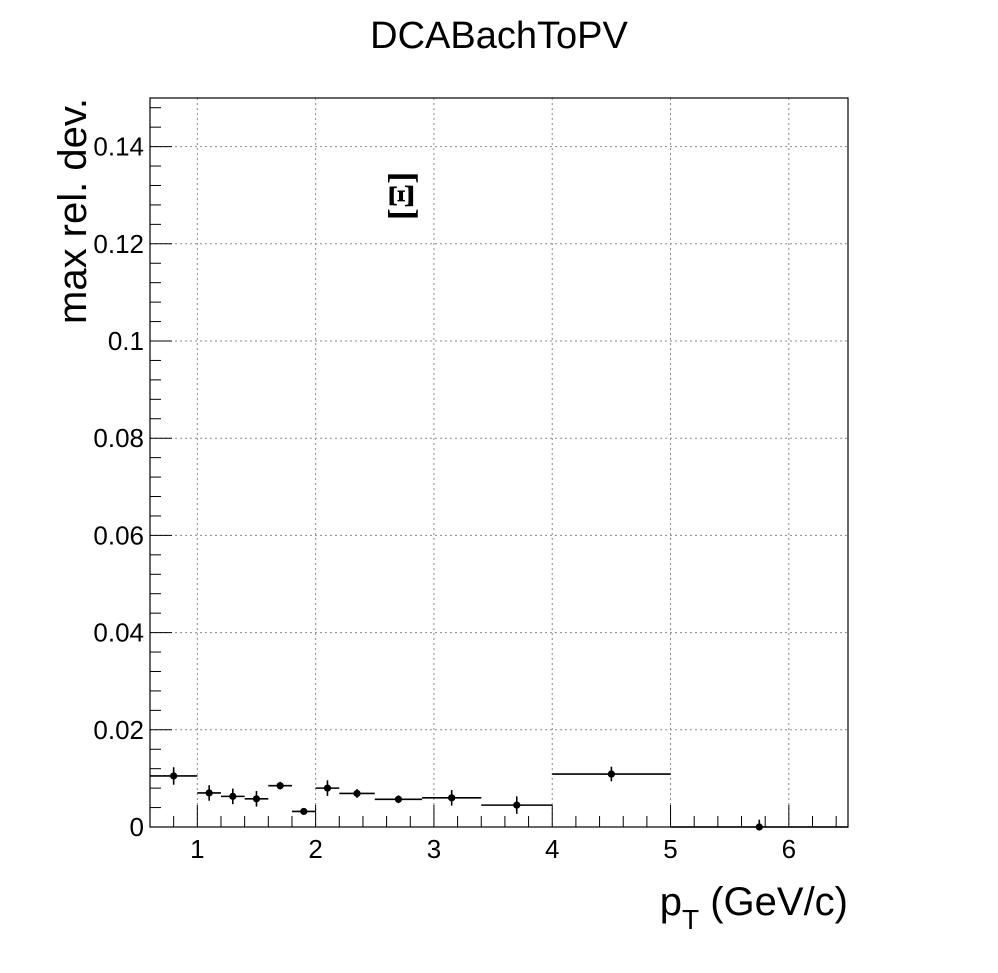 The image size is (998, 973). What do you see at coordinates (773, 902) in the screenshot?
I see `x-axis-title-unit: (GeV/c)` at bounding box center [773, 902].